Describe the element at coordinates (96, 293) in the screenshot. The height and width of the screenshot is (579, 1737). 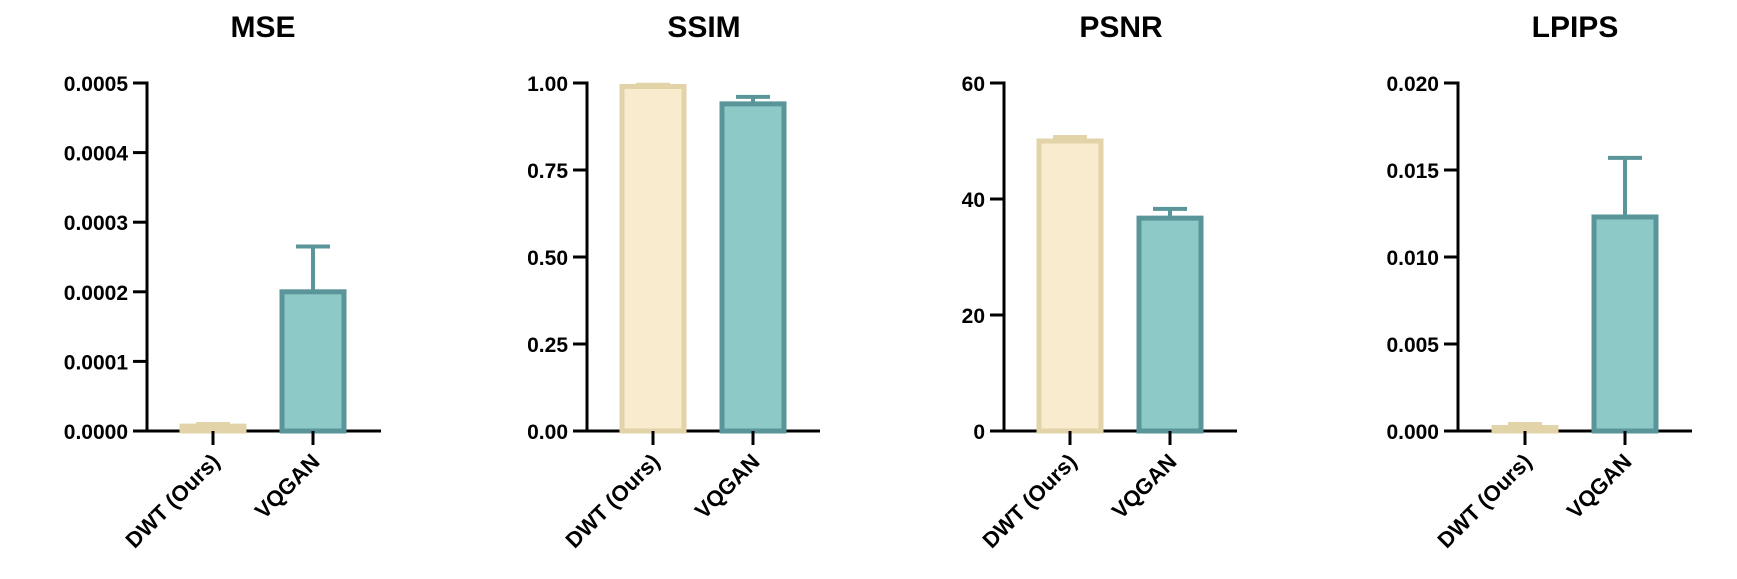
I see `y-tick-label: 0.0002` at that location.